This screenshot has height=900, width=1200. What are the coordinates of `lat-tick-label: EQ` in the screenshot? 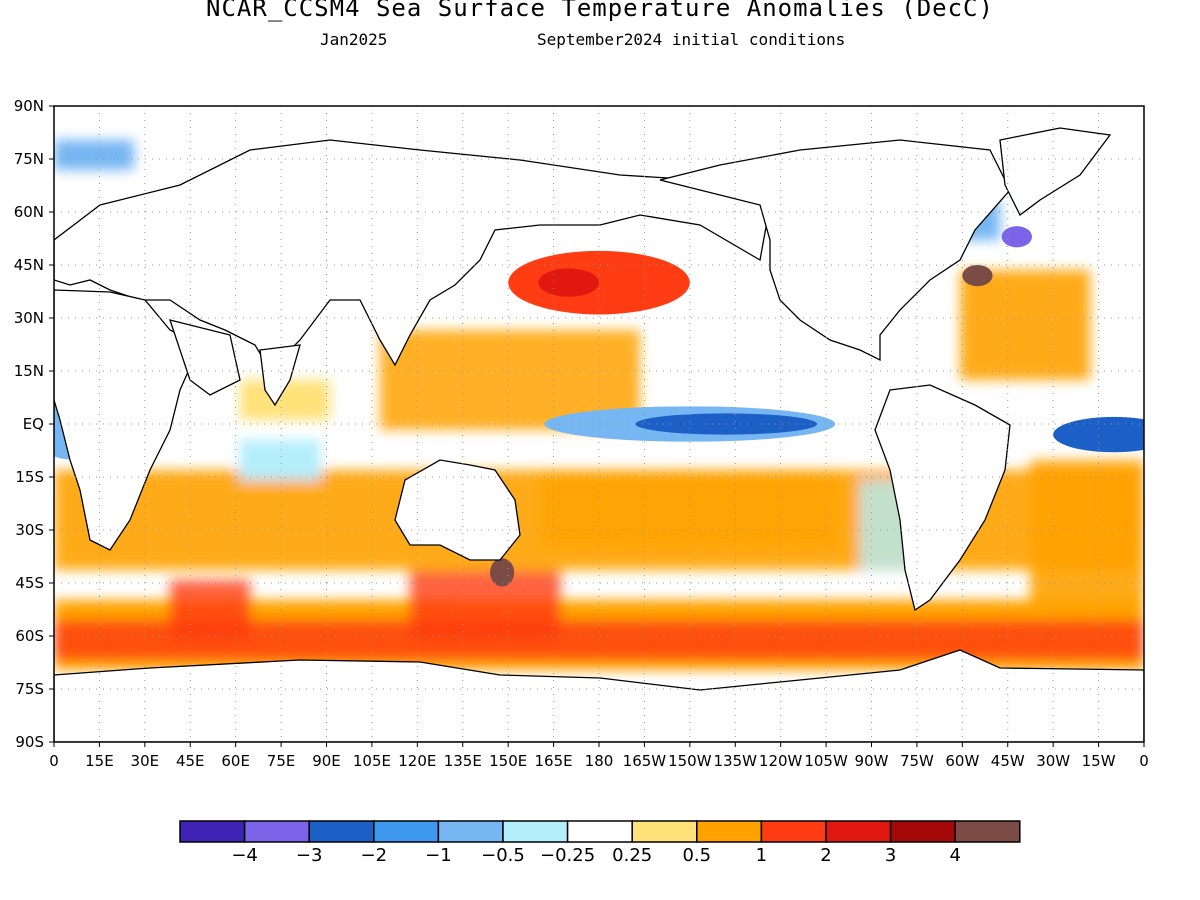 It's located at (33, 424).